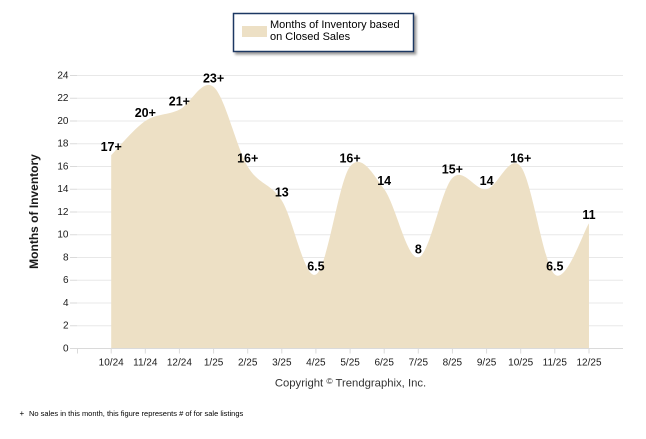 The height and width of the screenshot is (439, 646). Describe the element at coordinates (34, 211) in the screenshot. I see `svg-text: Months of Inventory` at that location.